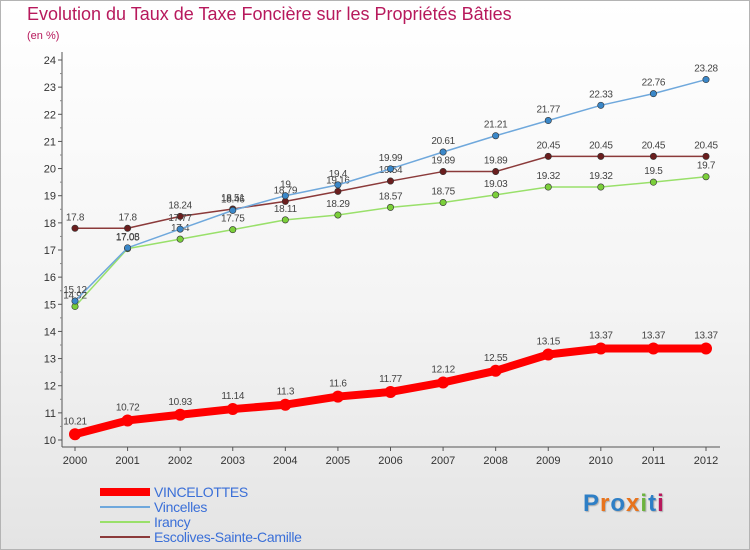 The width and height of the screenshot is (750, 550). I want to click on data-label-vincelles: 19.4, so click(338, 174).